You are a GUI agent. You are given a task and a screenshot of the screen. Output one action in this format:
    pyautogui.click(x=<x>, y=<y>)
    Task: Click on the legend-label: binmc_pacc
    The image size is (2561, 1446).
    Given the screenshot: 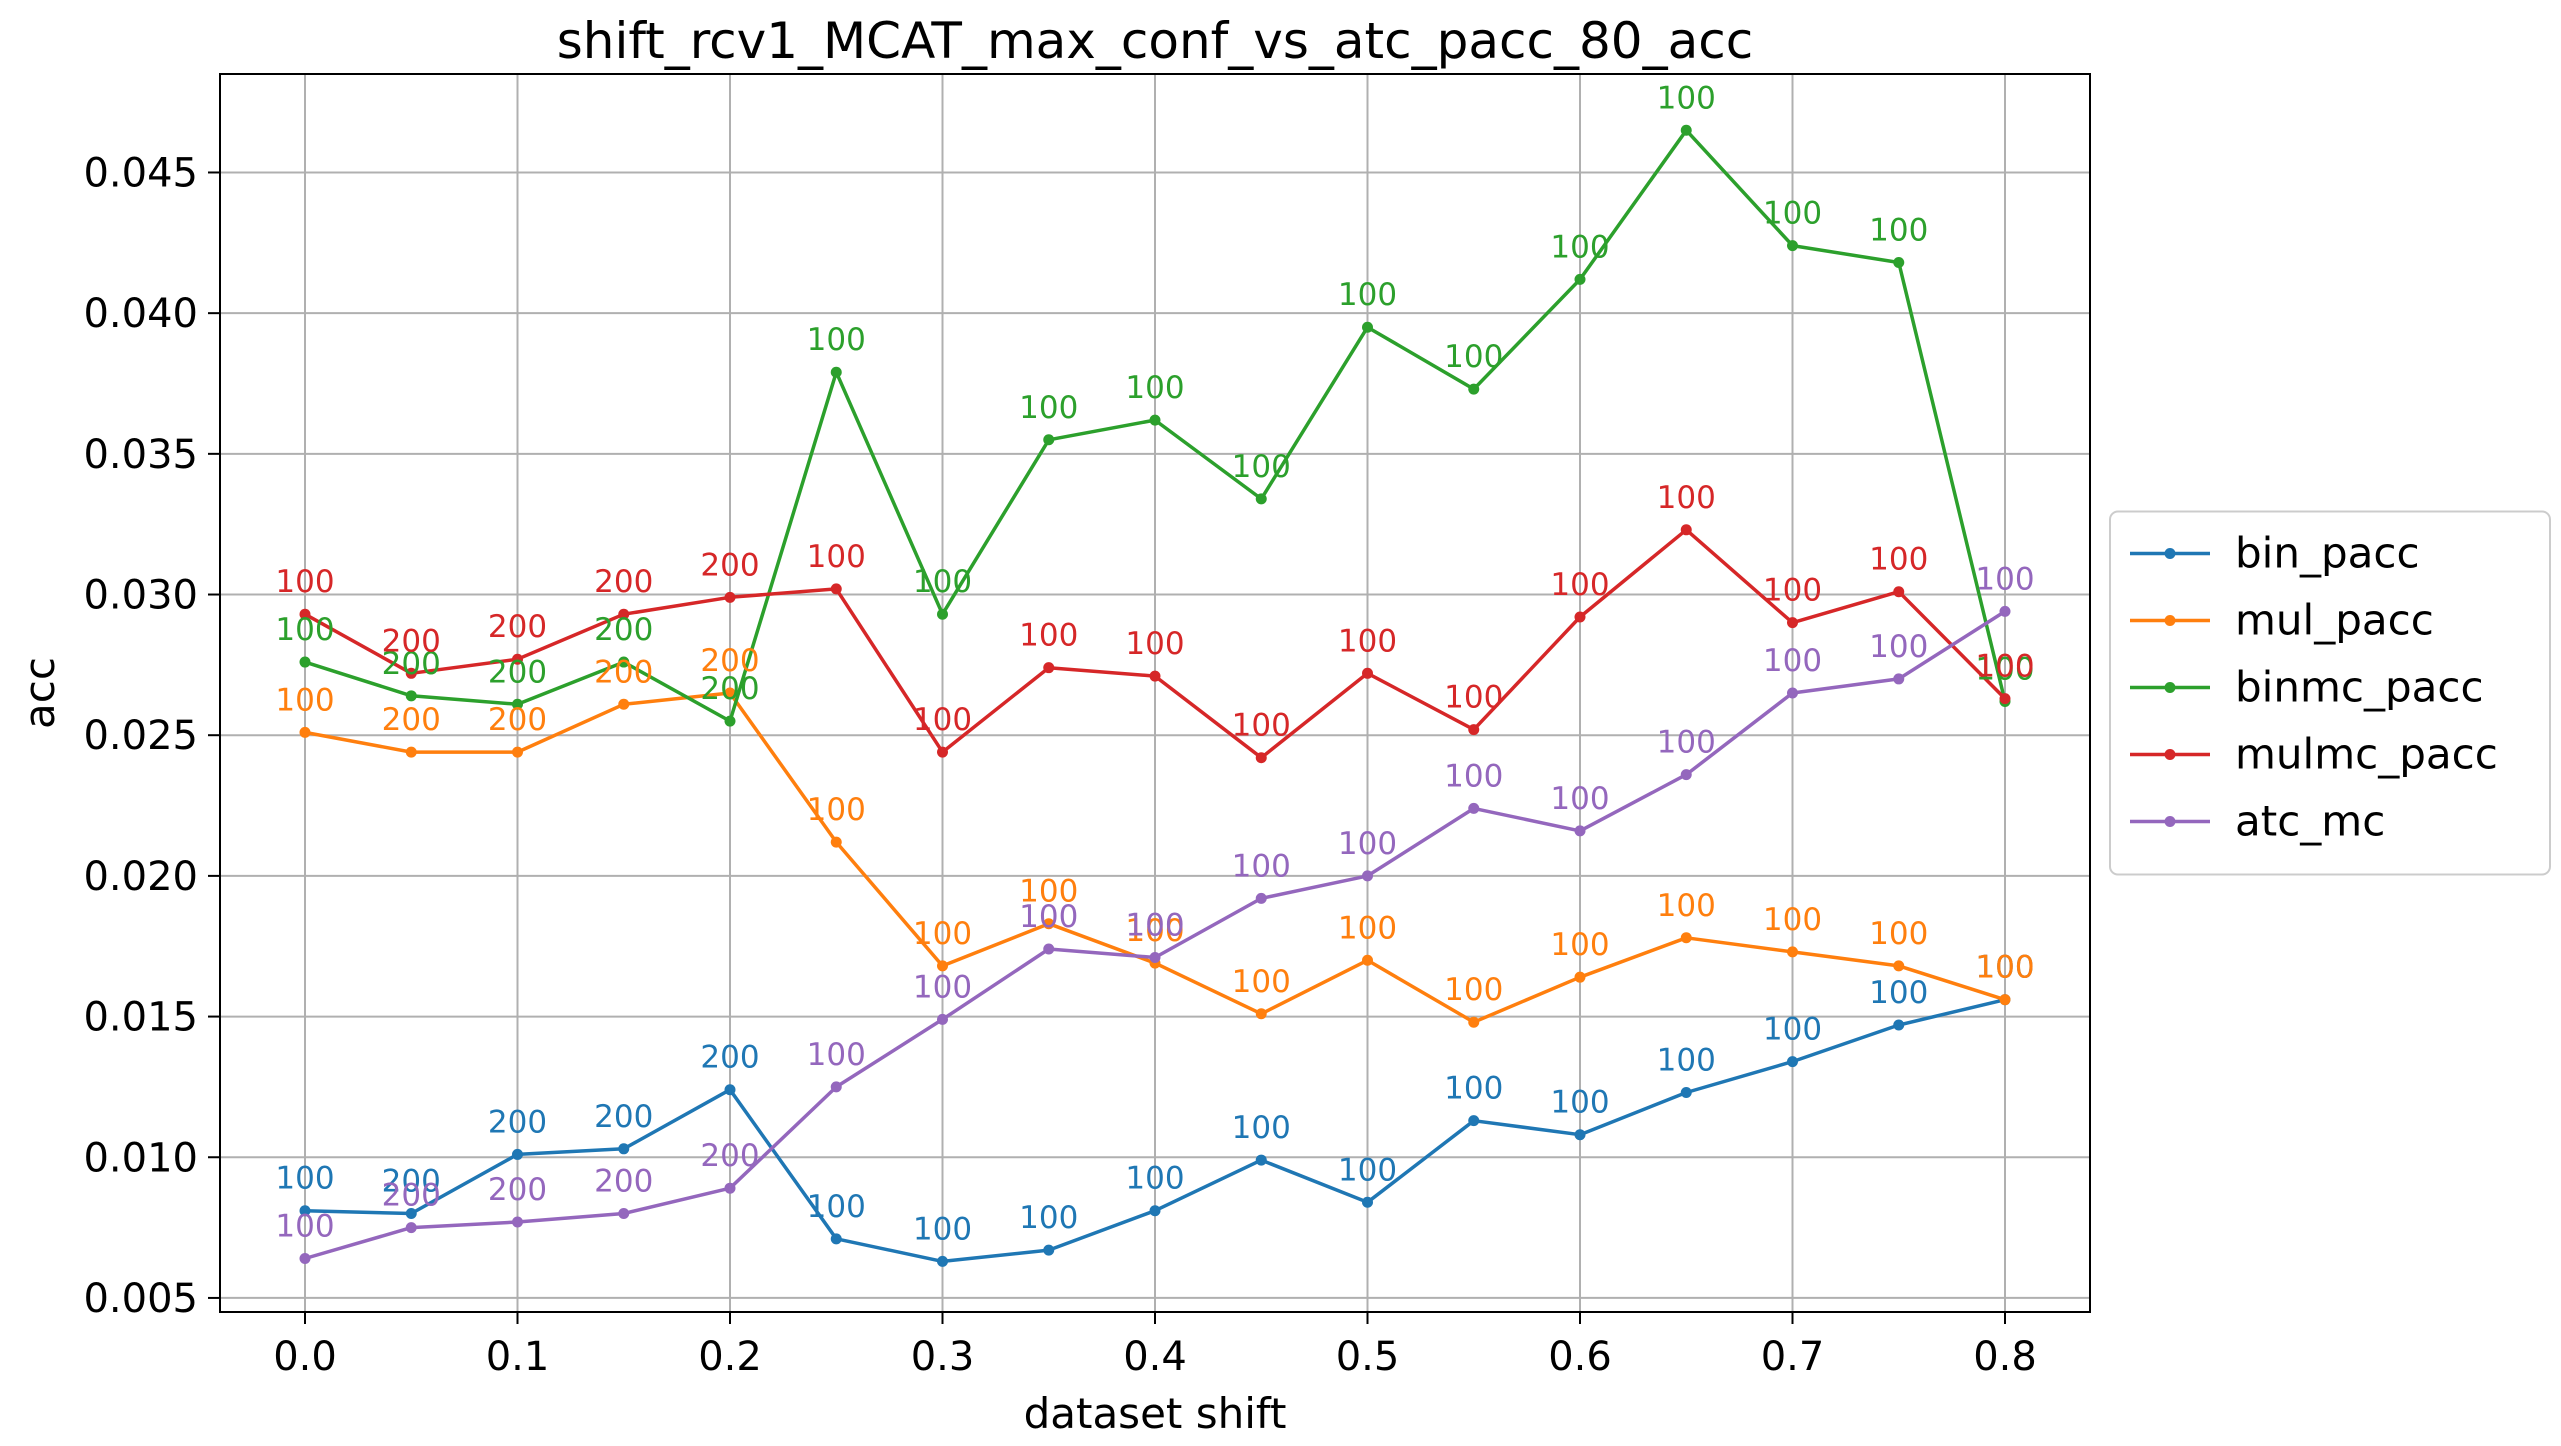 What is the action you would take?
    pyautogui.click(x=2359, y=687)
    